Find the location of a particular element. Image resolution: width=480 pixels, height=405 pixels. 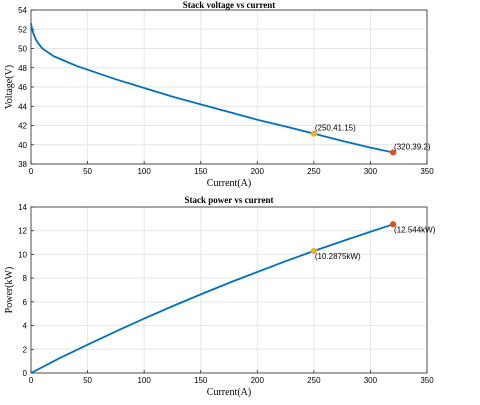

y-tick-label: 38 is located at coordinates (22, 164).